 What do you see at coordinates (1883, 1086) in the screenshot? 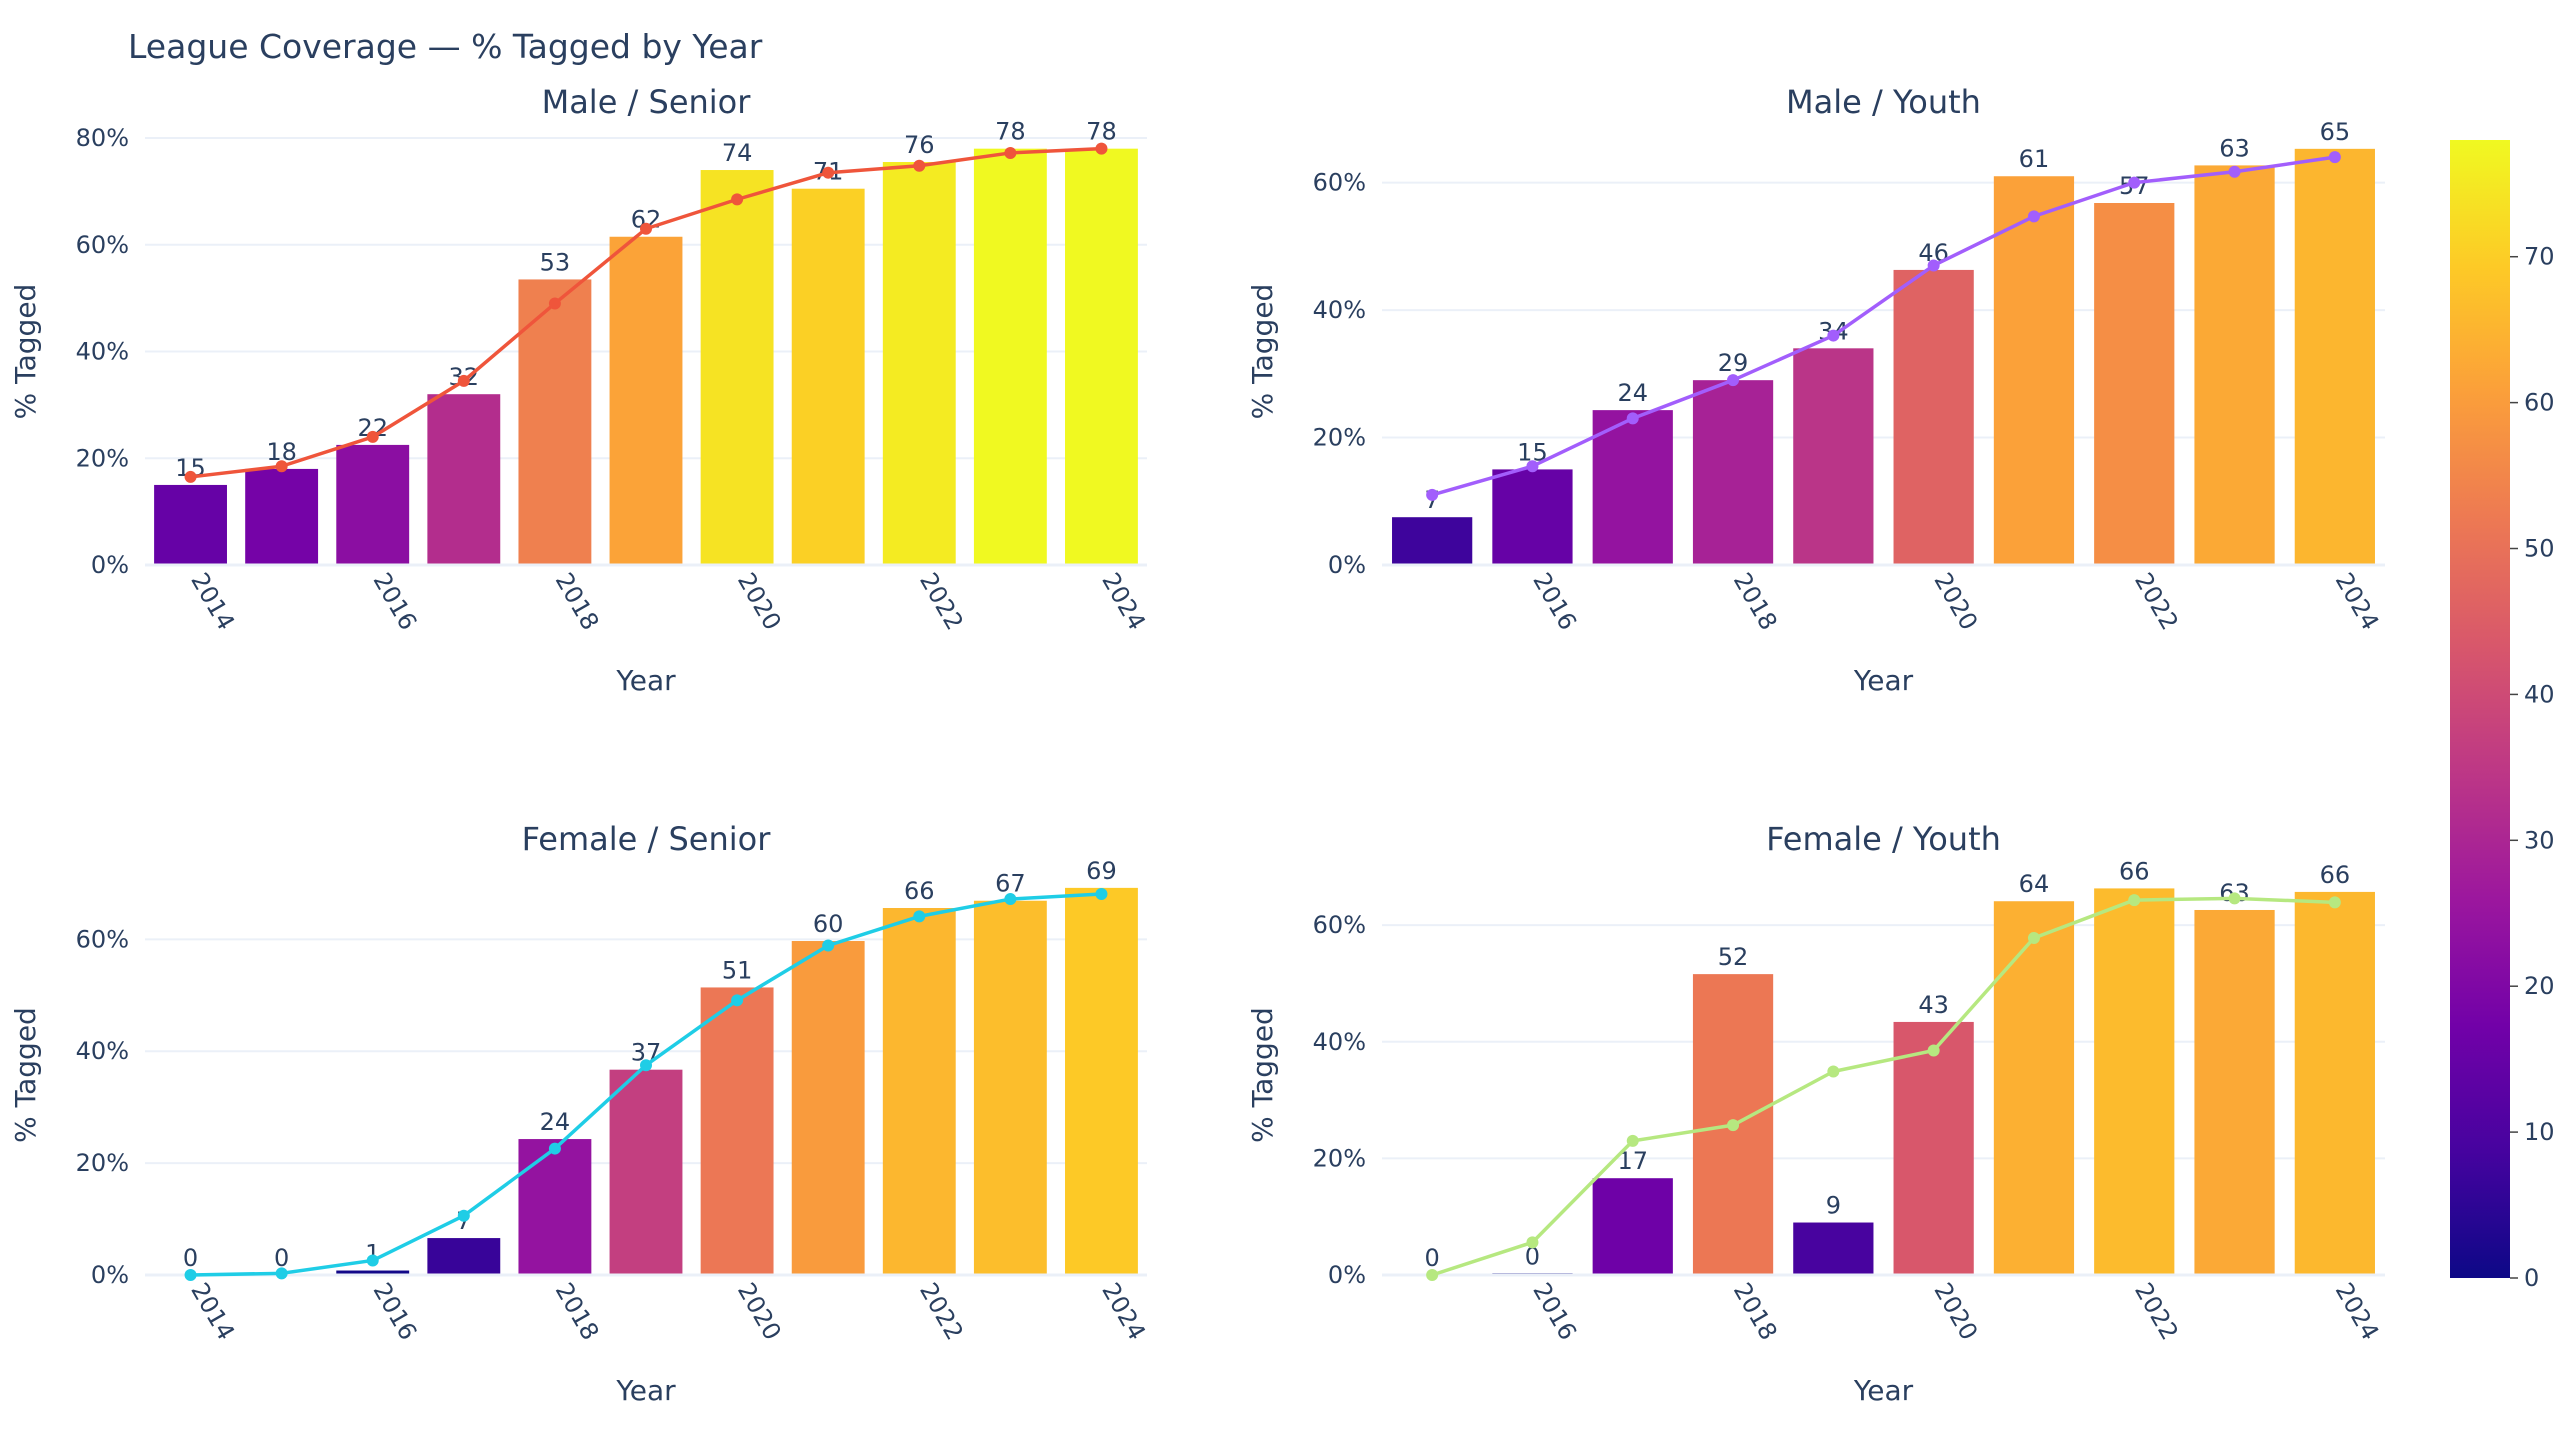
I see `trend-line` at bounding box center [1883, 1086].